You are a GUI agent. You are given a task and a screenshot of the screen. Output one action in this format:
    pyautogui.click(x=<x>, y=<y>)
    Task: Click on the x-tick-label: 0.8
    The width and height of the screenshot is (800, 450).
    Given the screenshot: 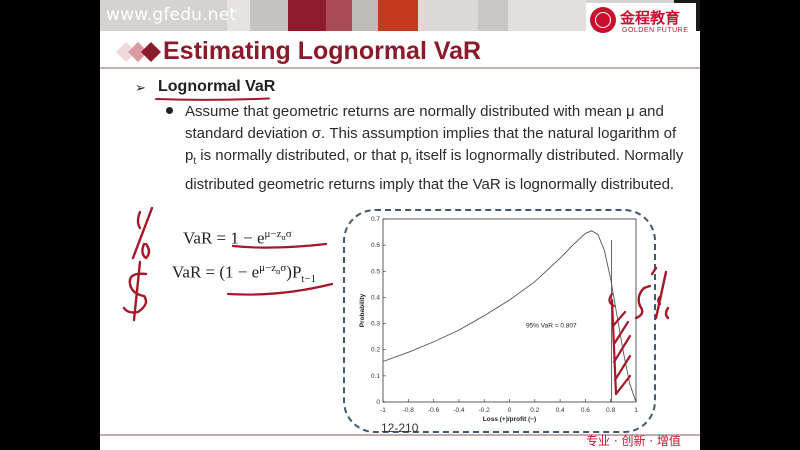 What is the action you would take?
    pyautogui.click(x=610, y=410)
    